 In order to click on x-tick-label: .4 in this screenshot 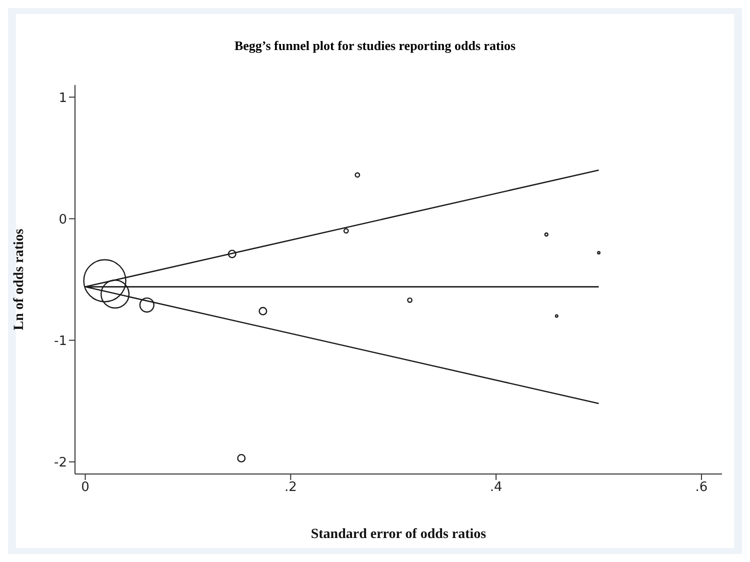, I will do `click(496, 488)`.